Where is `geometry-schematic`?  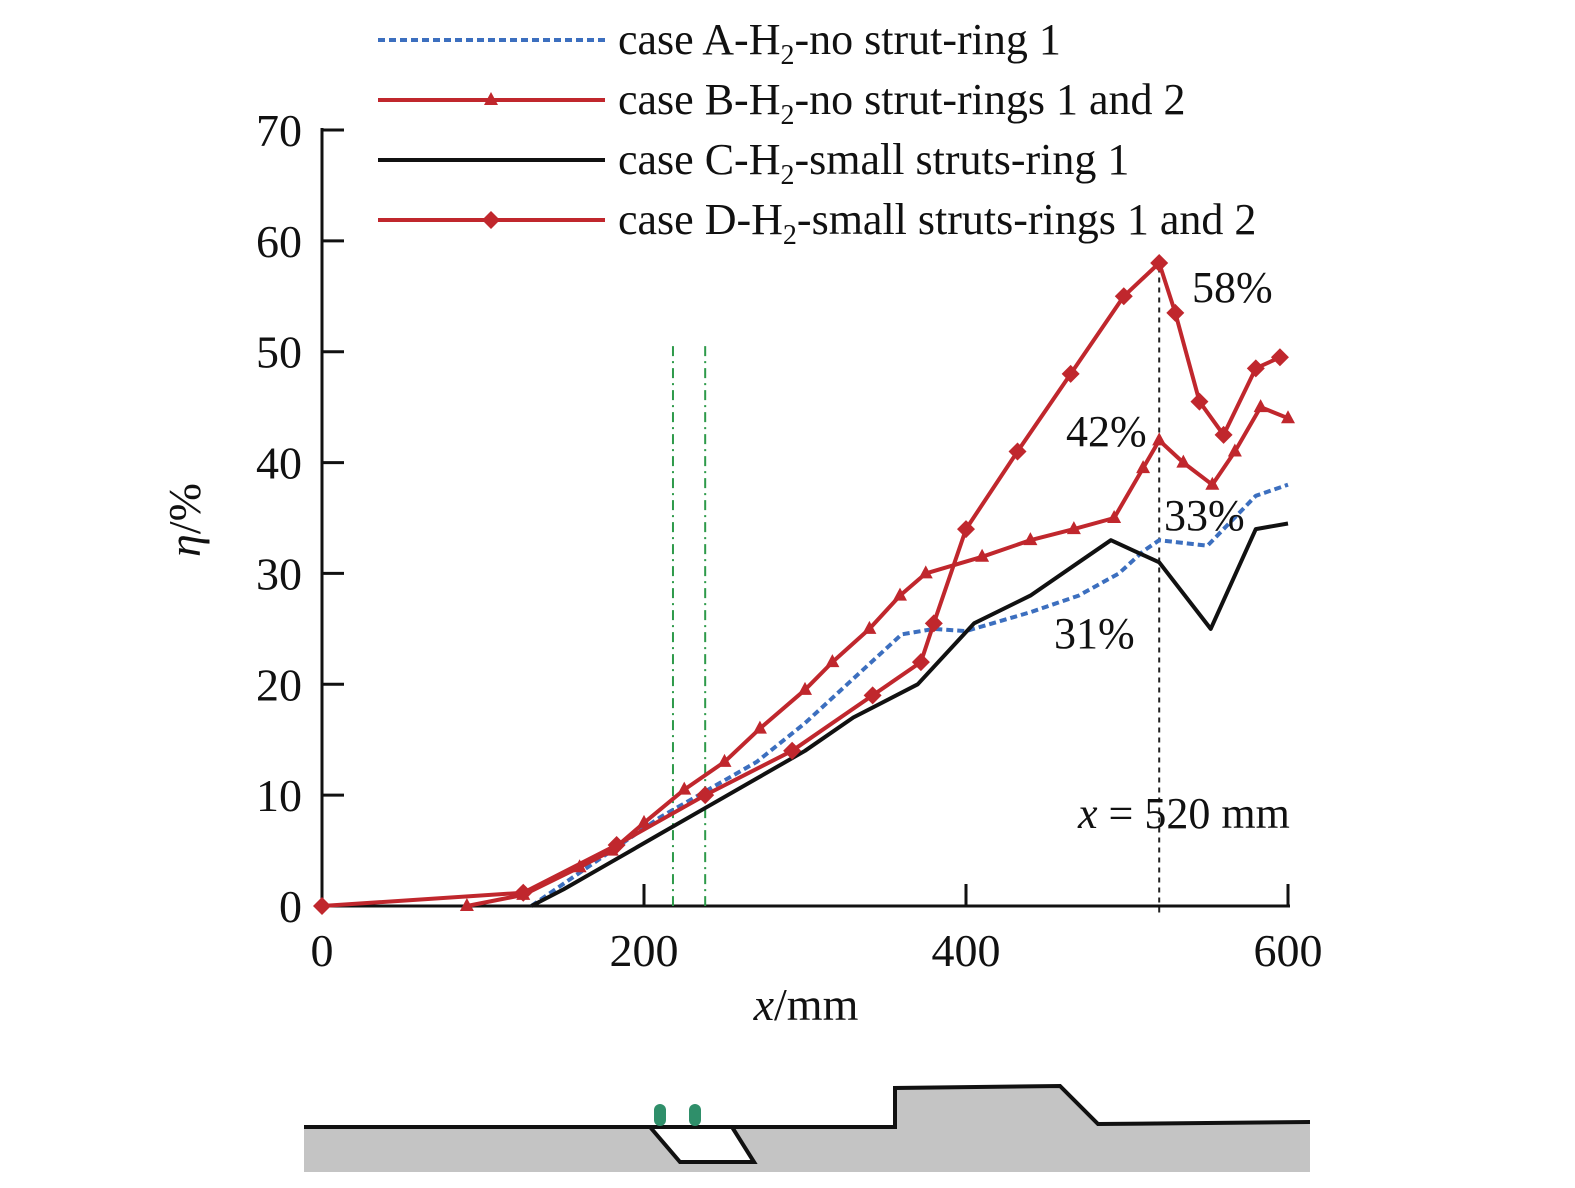
geometry-schematic is located at coordinates (807, 1127).